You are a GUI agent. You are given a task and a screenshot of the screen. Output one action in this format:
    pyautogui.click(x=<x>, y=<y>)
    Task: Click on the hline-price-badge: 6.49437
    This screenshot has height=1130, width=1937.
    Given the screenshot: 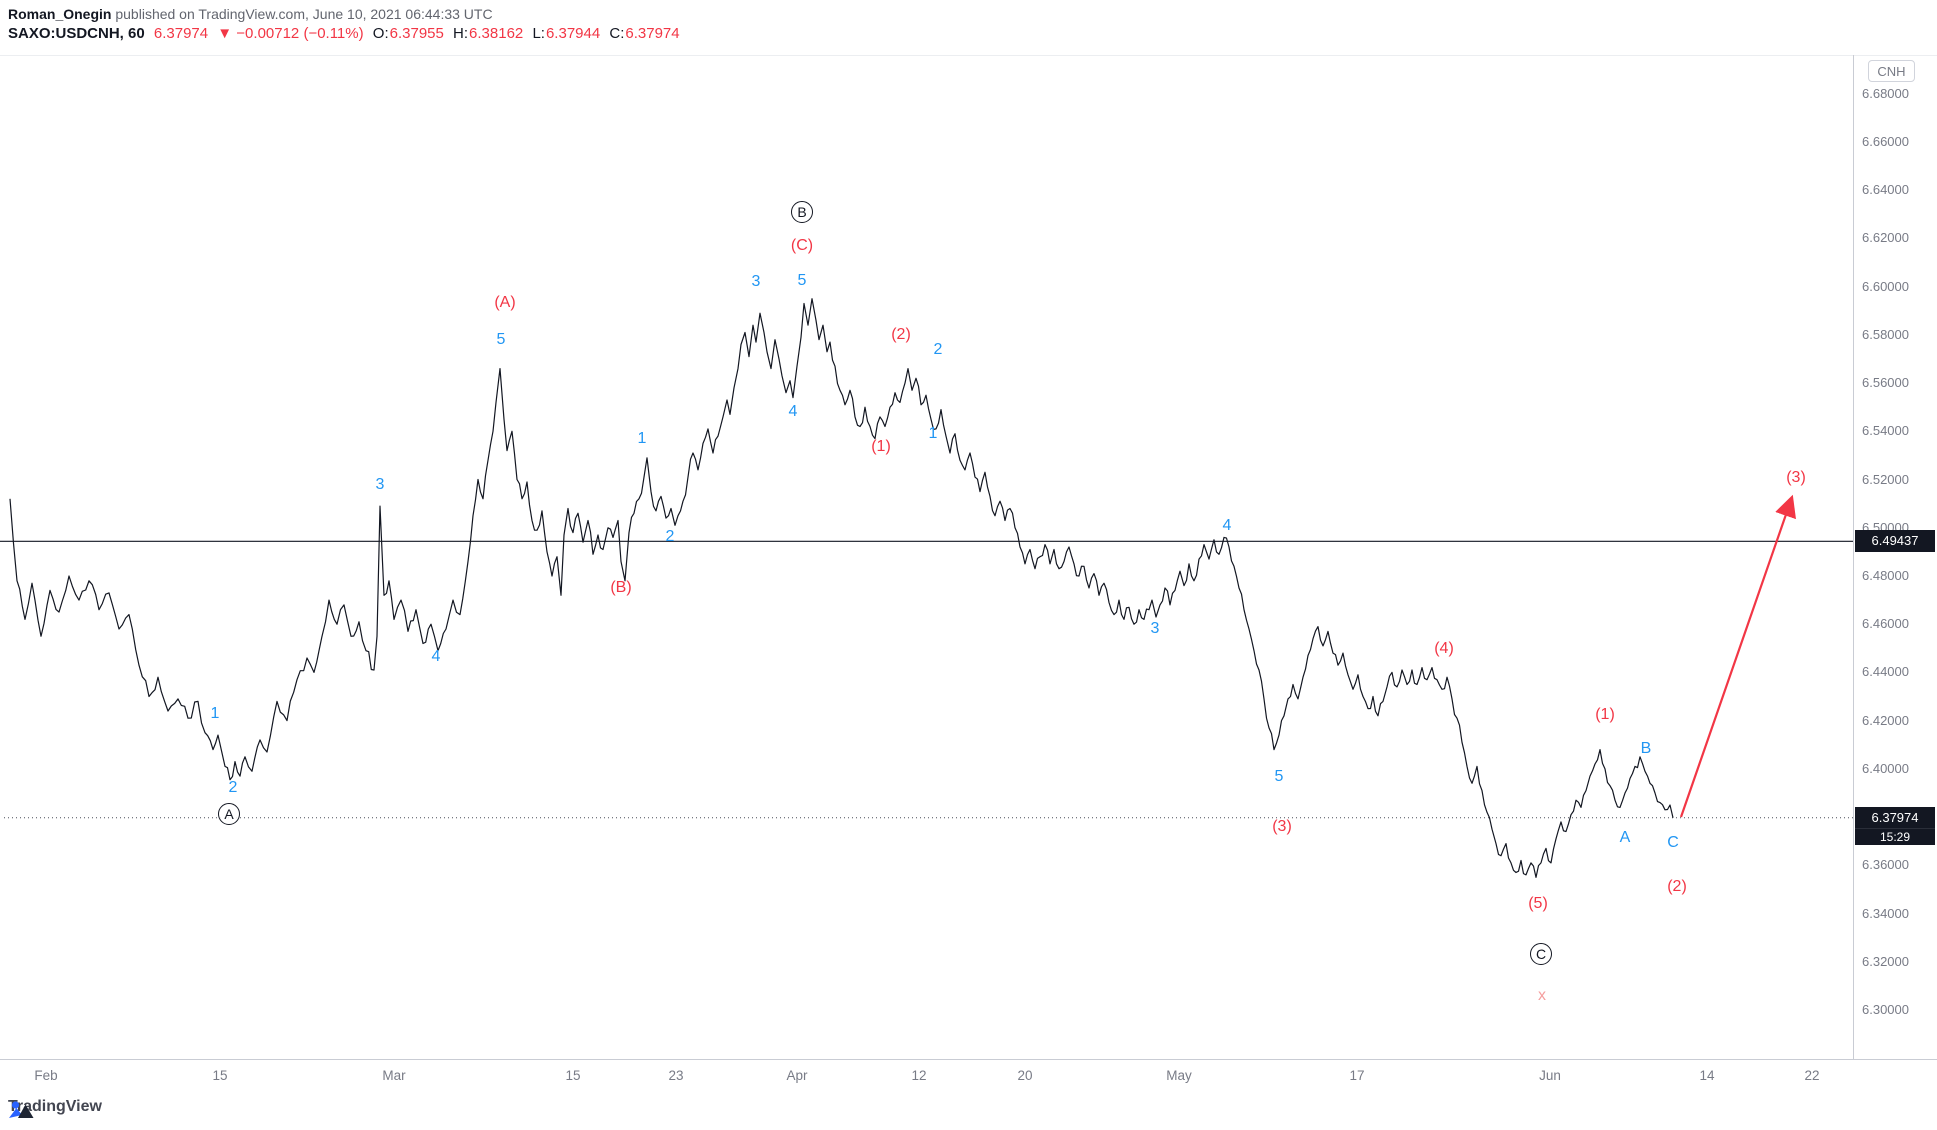 What is the action you would take?
    pyautogui.click(x=1895, y=541)
    